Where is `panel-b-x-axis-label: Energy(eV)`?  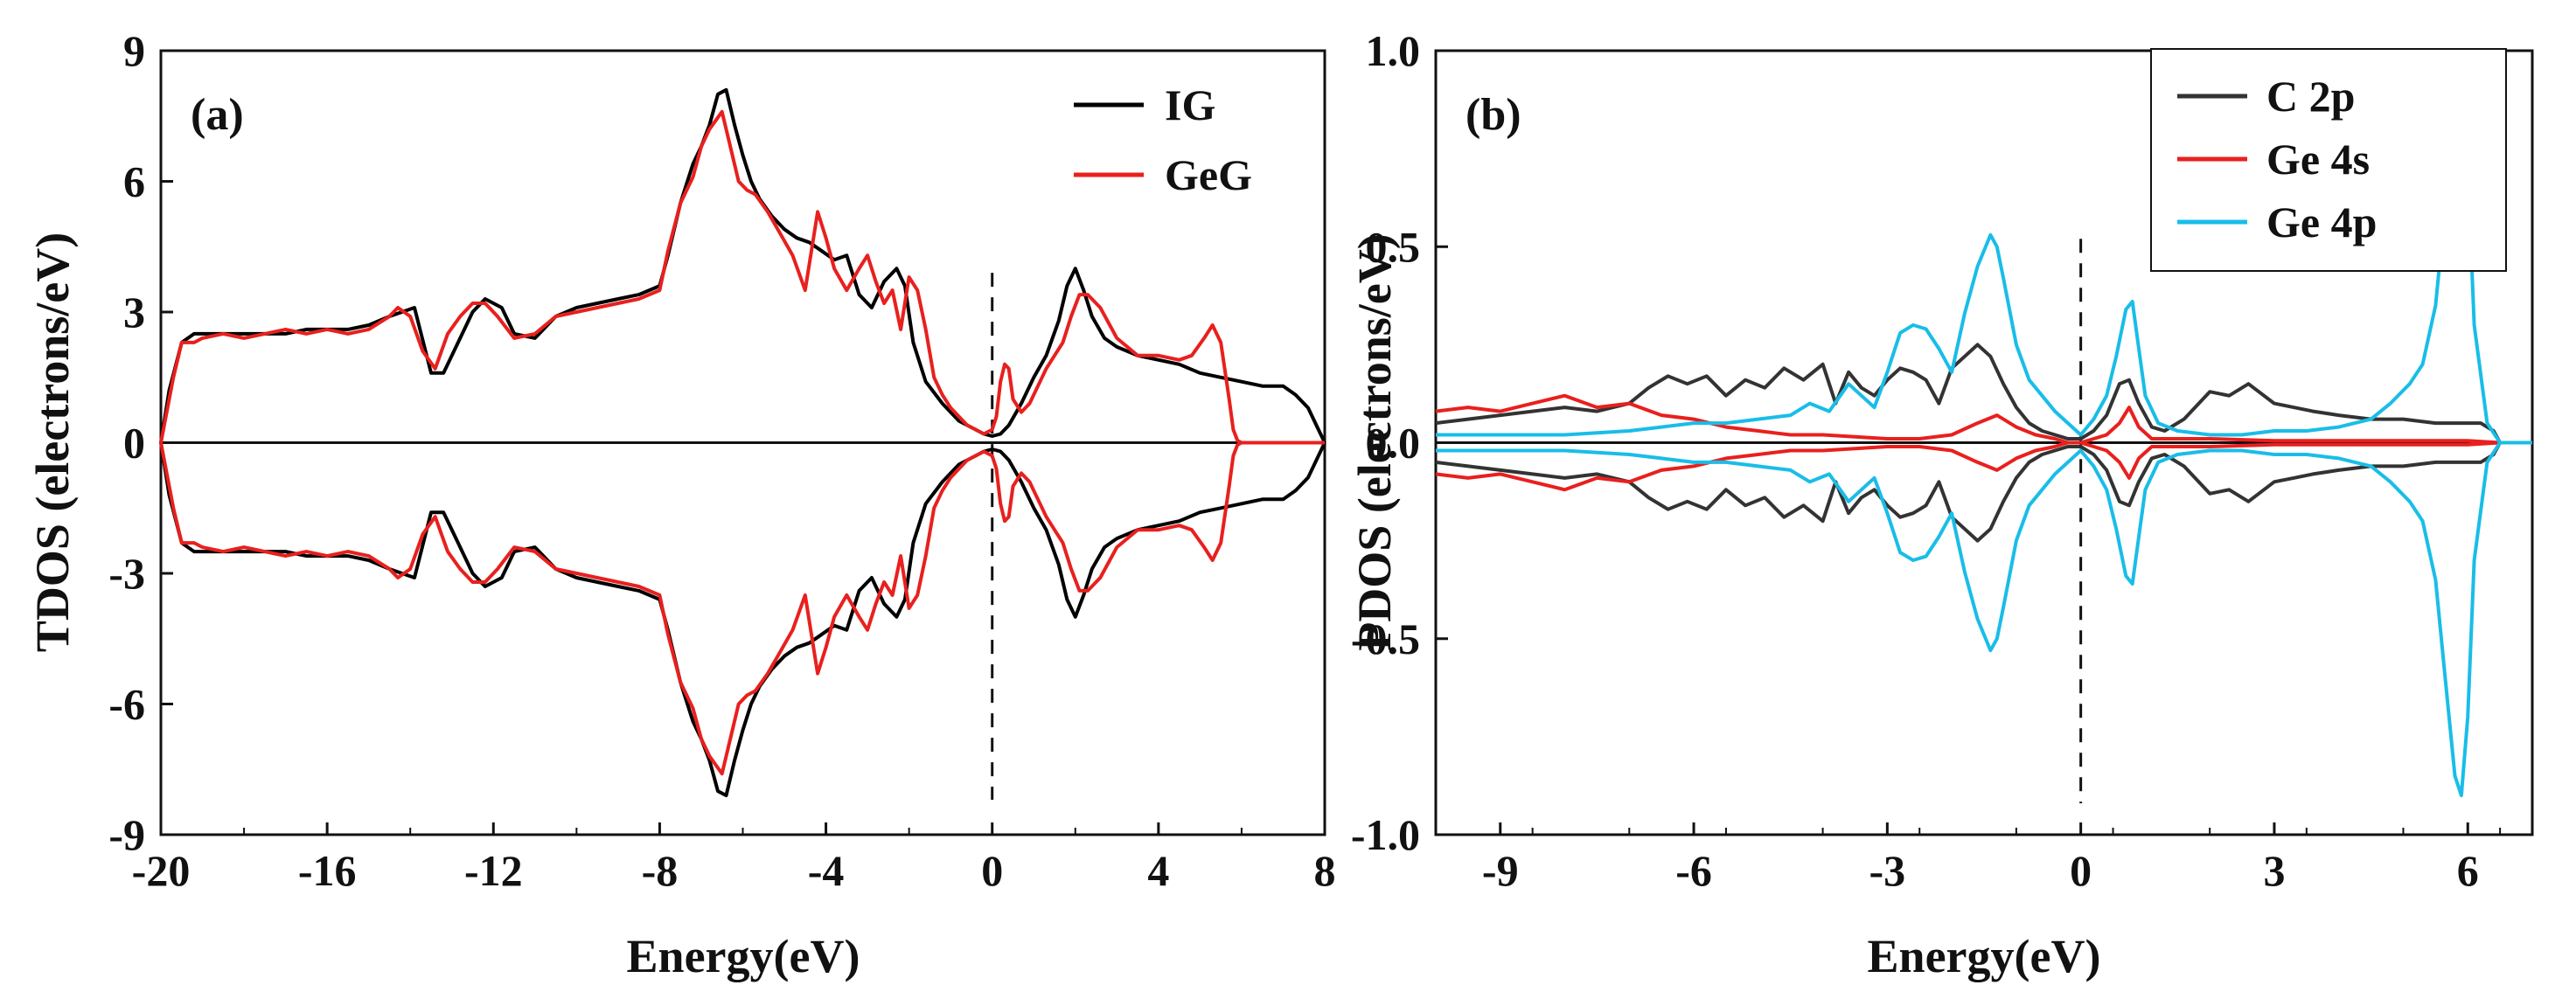 panel-b-x-axis-label: Energy(eV) is located at coordinates (1984, 956).